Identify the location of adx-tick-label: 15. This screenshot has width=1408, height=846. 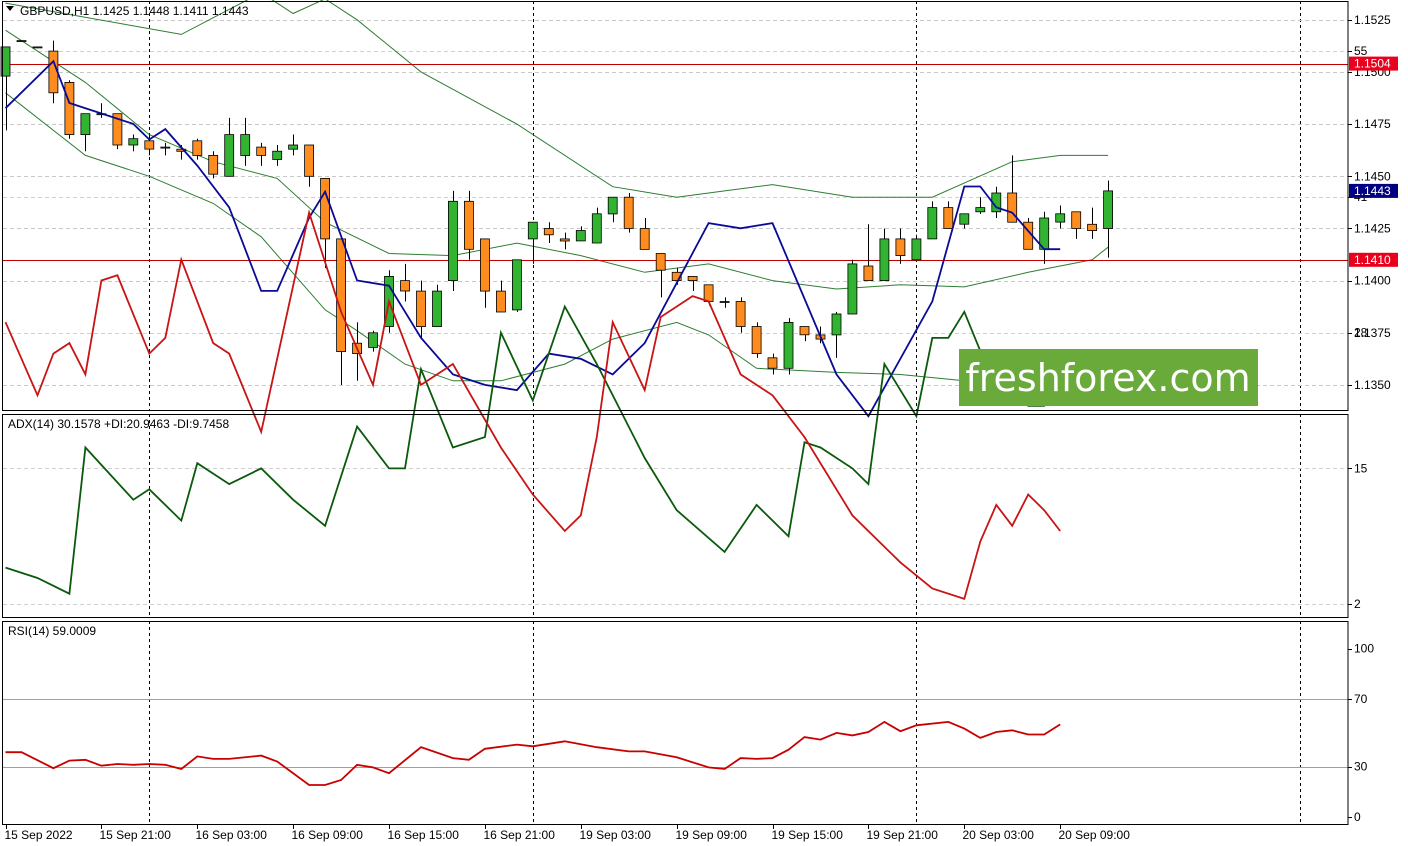
(1361, 468).